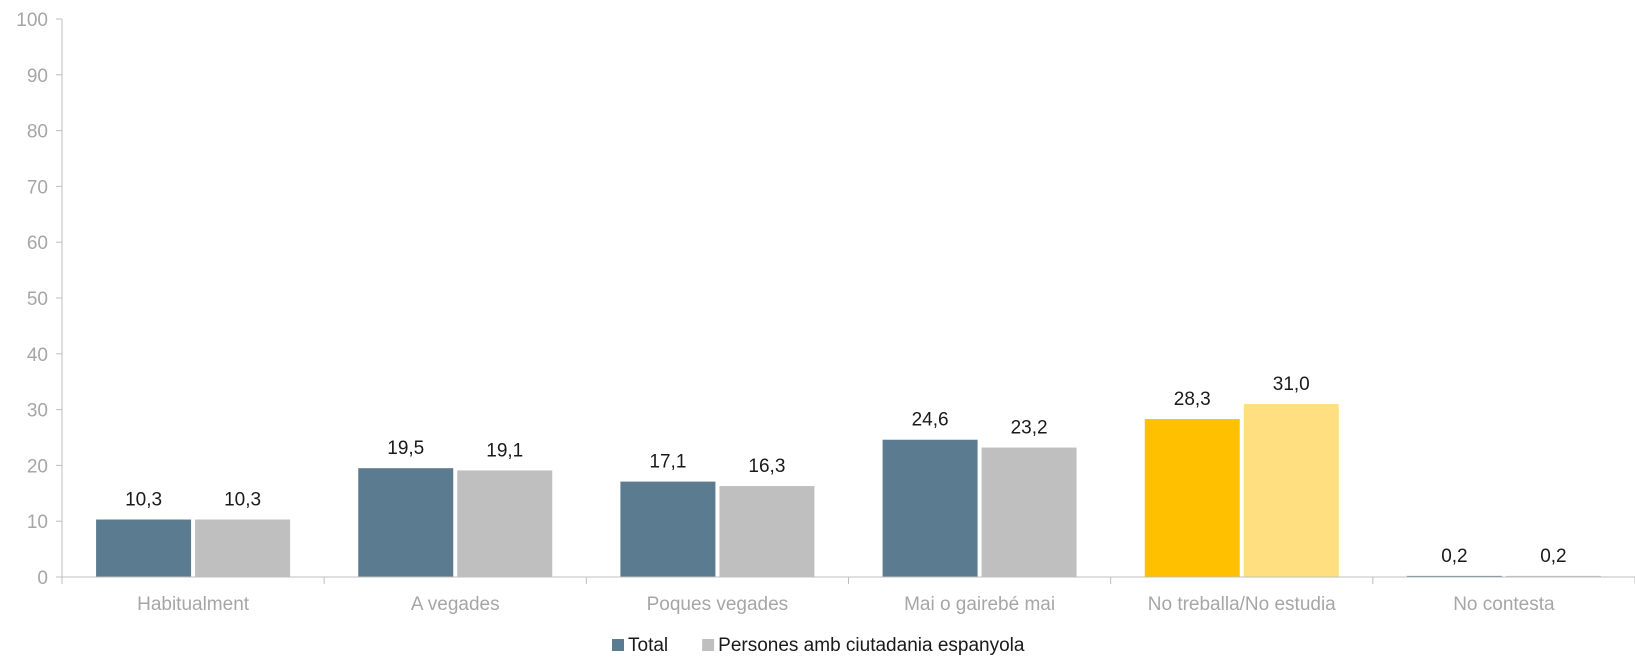 The image size is (1635, 662). What do you see at coordinates (1029, 428) in the screenshot?
I see `data-label: 23,2` at bounding box center [1029, 428].